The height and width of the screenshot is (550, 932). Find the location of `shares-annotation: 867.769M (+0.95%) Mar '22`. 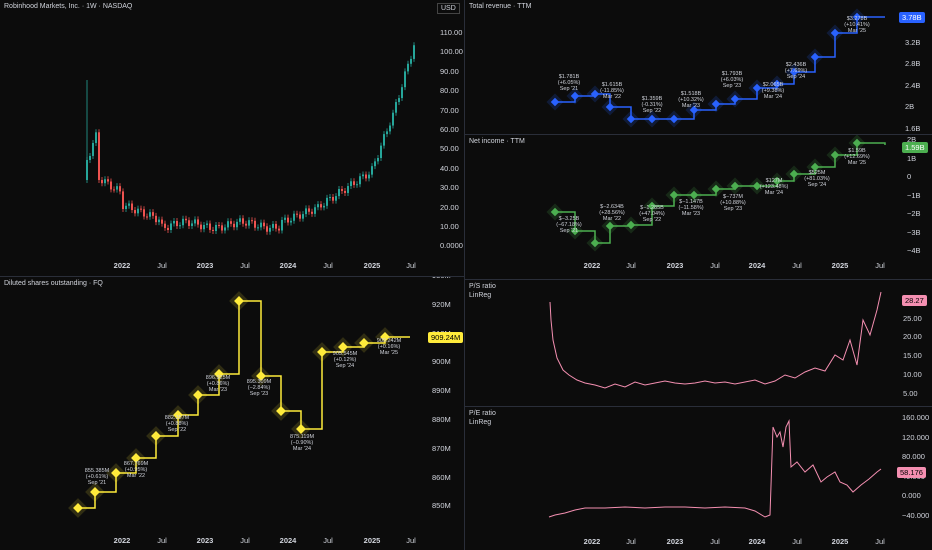

shares-annotation: 867.769M (+0.95%) Mar '22 is located at coordinates (136, 470).